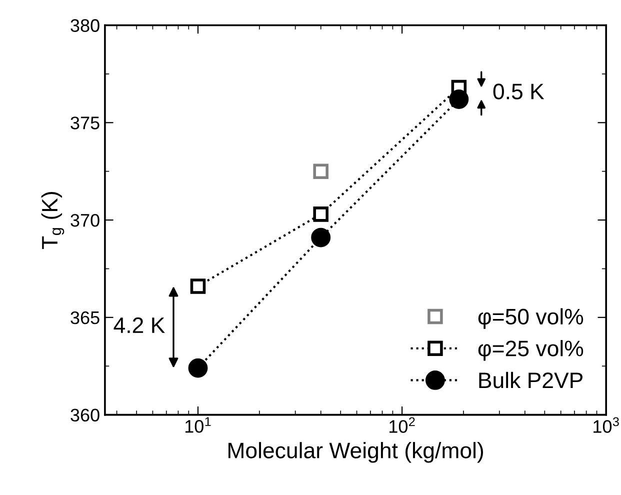  I want to click on x-tick-label: 10$^{1}$, so click(198, 425).